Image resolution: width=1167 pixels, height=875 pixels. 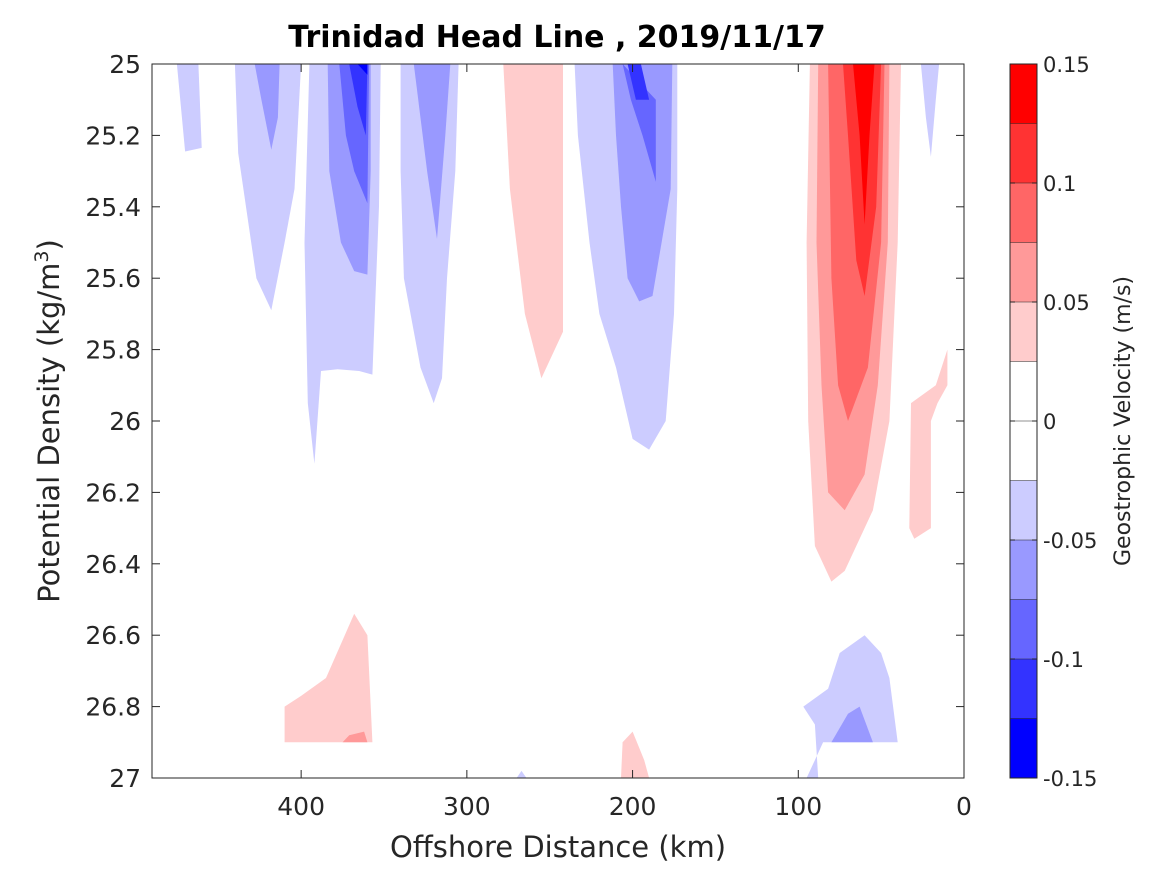 What do you see at coordinates (113, 278) in the screenshot?
I see `y-tick-label: 25.6` at bounding box center [113, 278].